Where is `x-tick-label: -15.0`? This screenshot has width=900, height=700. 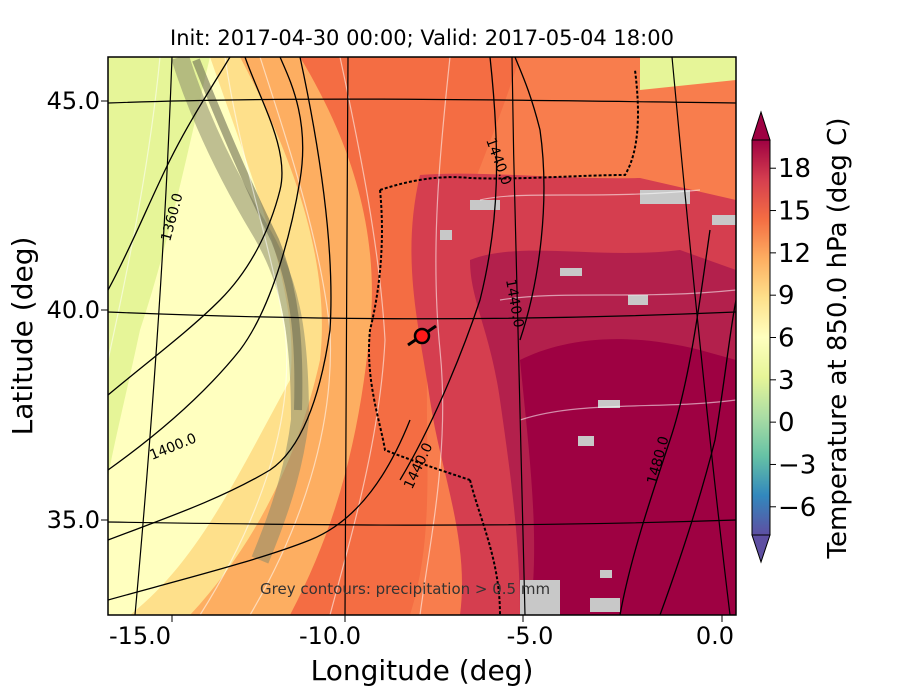
x-tick-label: -15.0 is located at coordinates (140, 636).